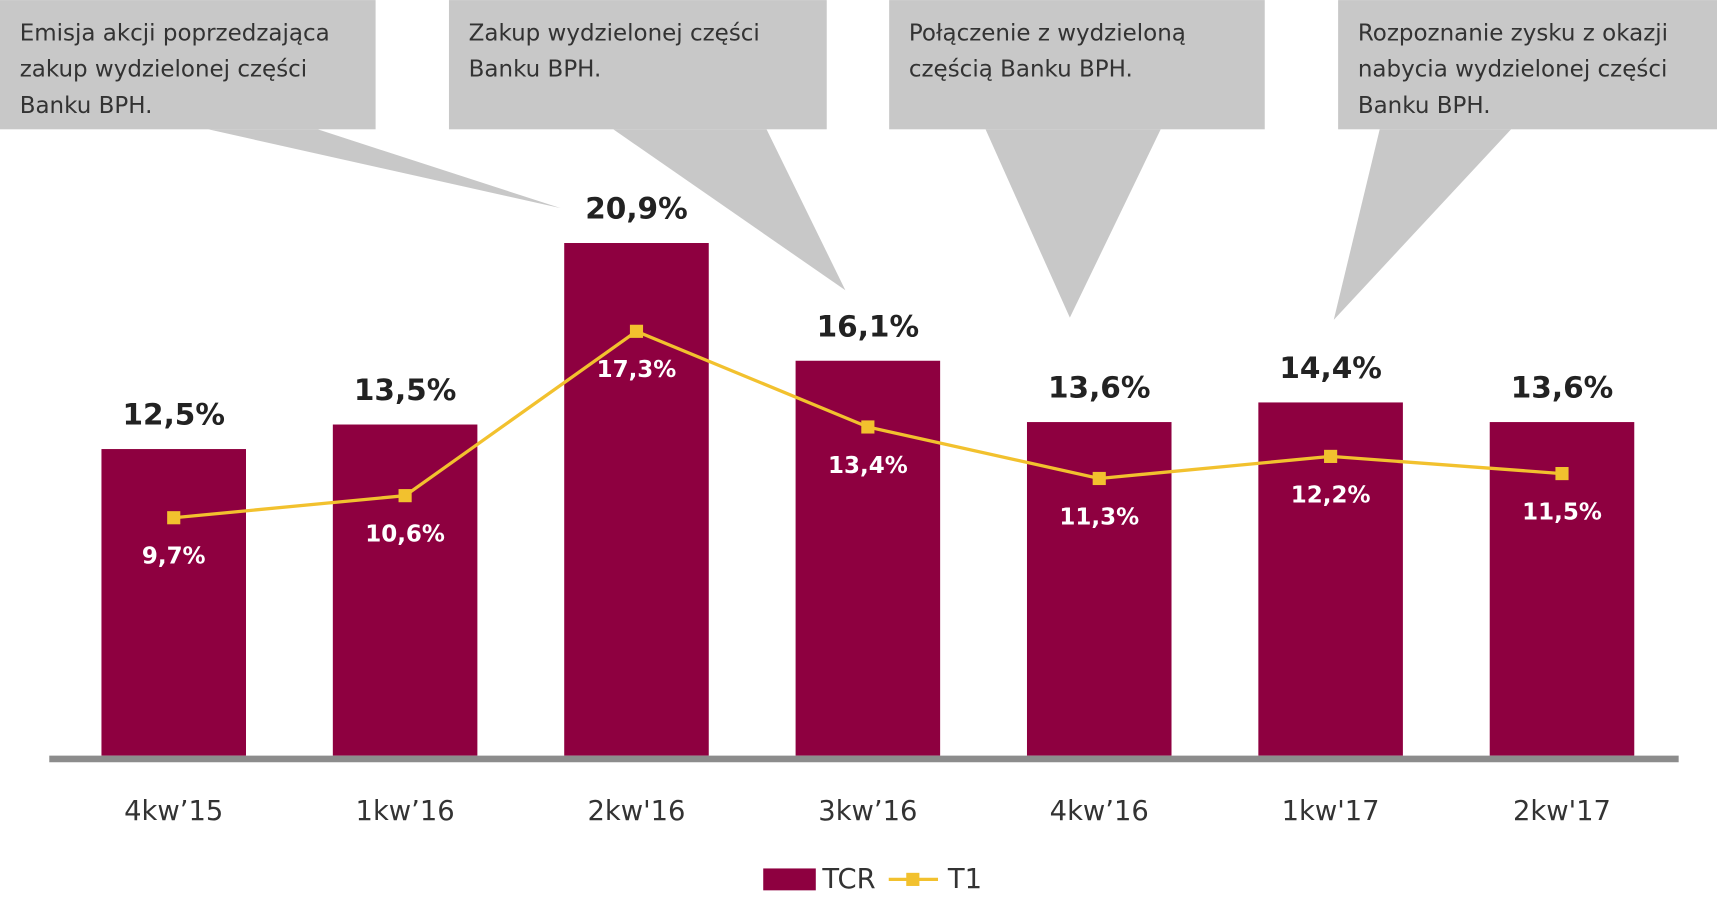 The height and width of the screenshot is (897, 1717). Describe the element at coordinates (1562, 811) in the screenshot. I see `x-tick-label: 2kw'17` at that location.